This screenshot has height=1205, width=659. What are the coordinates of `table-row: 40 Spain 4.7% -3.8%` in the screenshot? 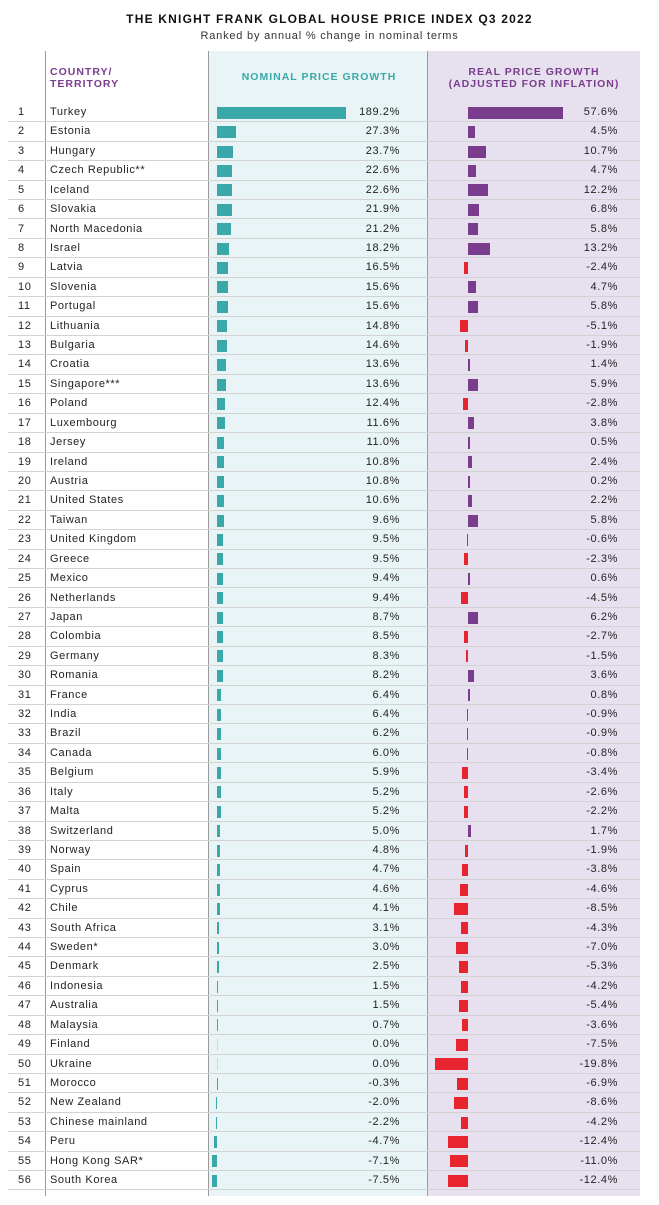 It's located at (324, 870).